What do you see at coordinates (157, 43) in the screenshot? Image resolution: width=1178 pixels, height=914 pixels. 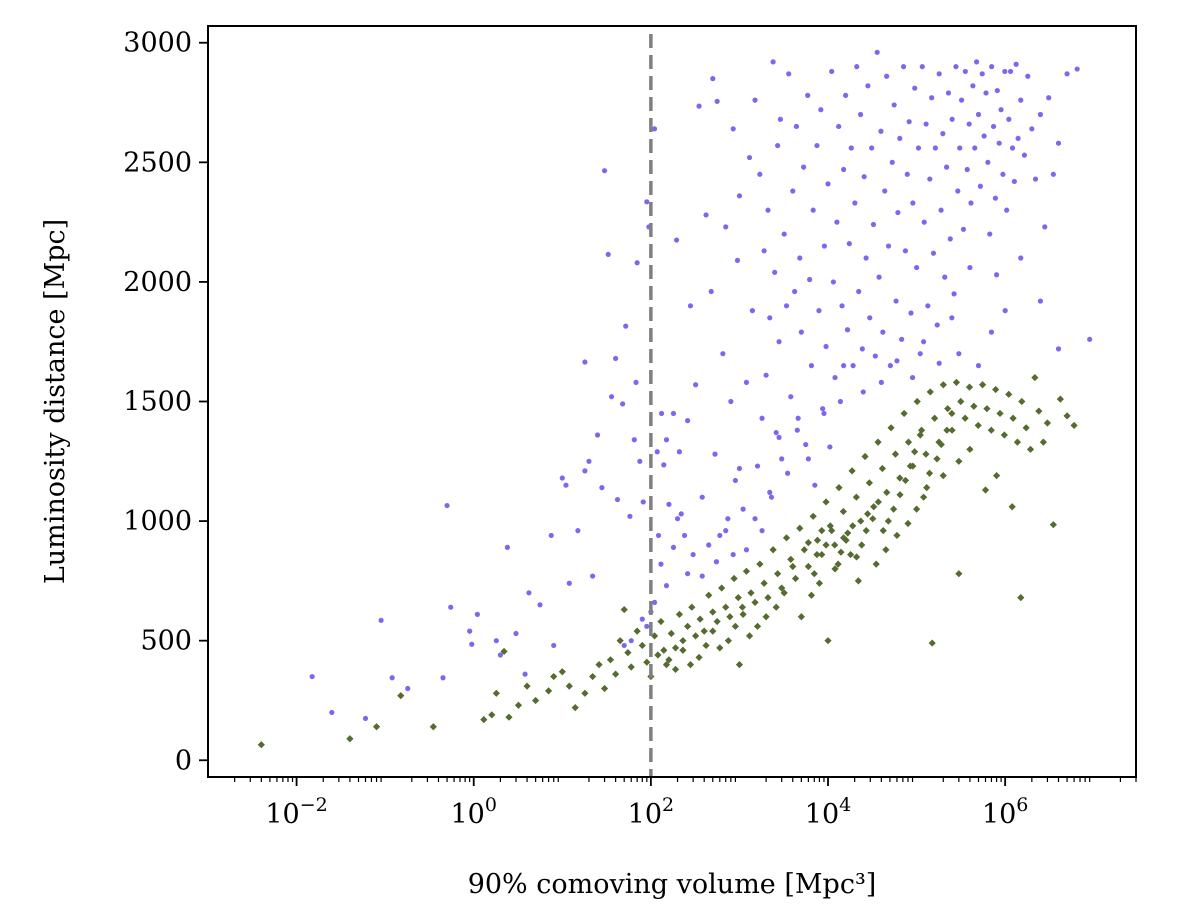 I see `y-tick-label: 3000` at bounding box center [157, 43].